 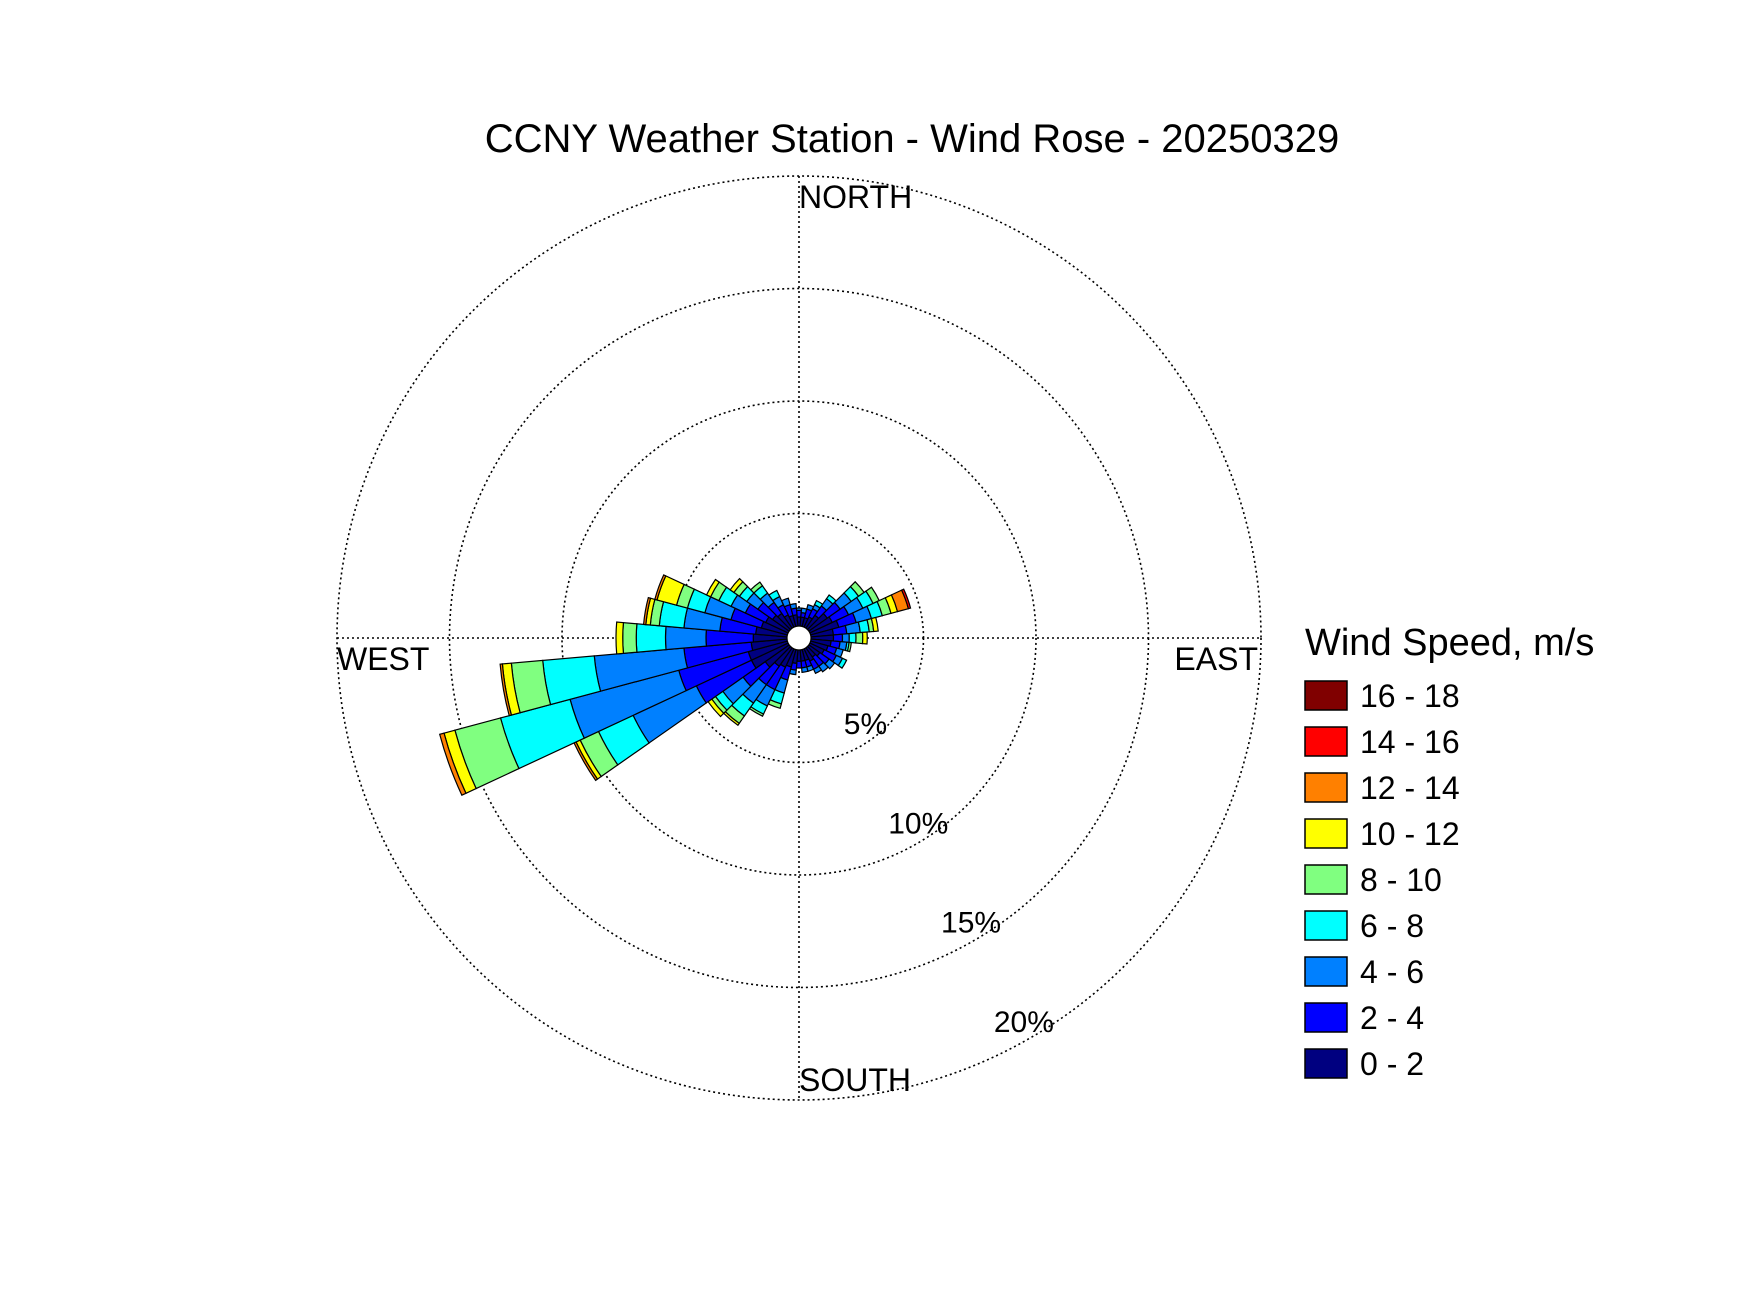 I want to click on direction-label-south: SOUTH, so click(x=855, y=1080).